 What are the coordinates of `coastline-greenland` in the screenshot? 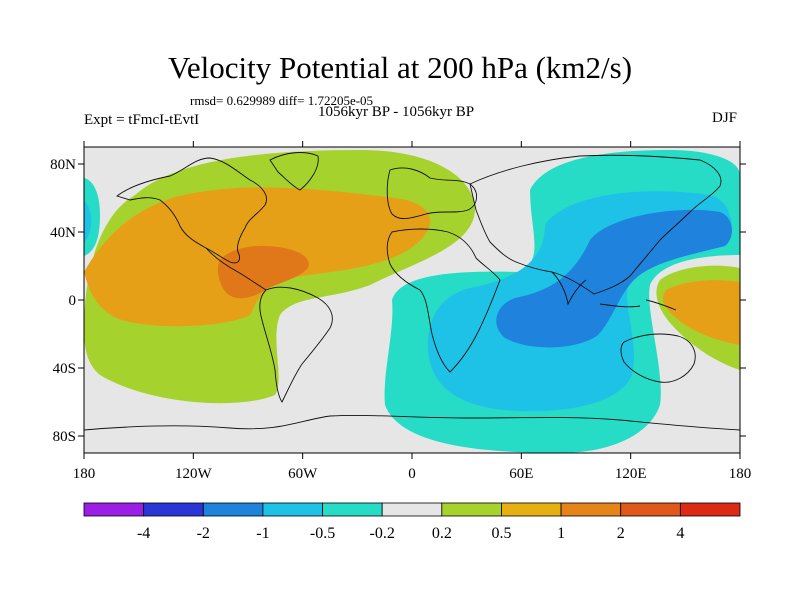 It's located at (294, 171).